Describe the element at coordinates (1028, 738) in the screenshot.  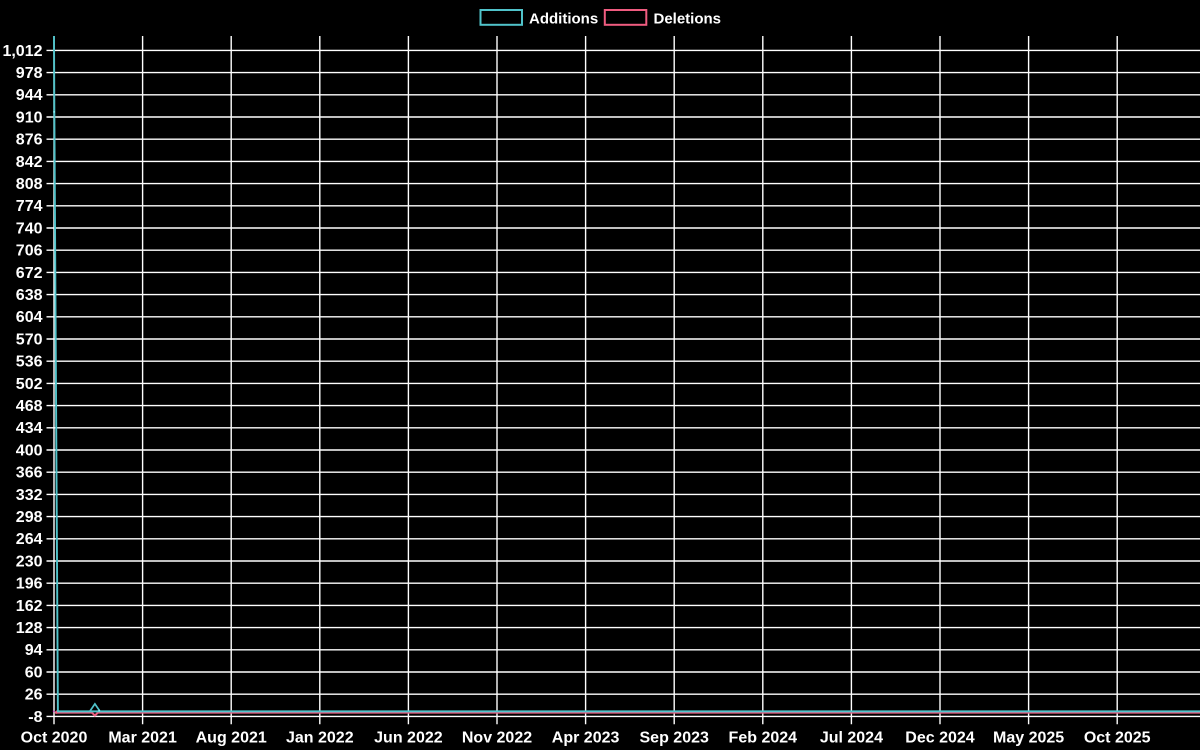
I see `svg-text: May 2025` at that location.